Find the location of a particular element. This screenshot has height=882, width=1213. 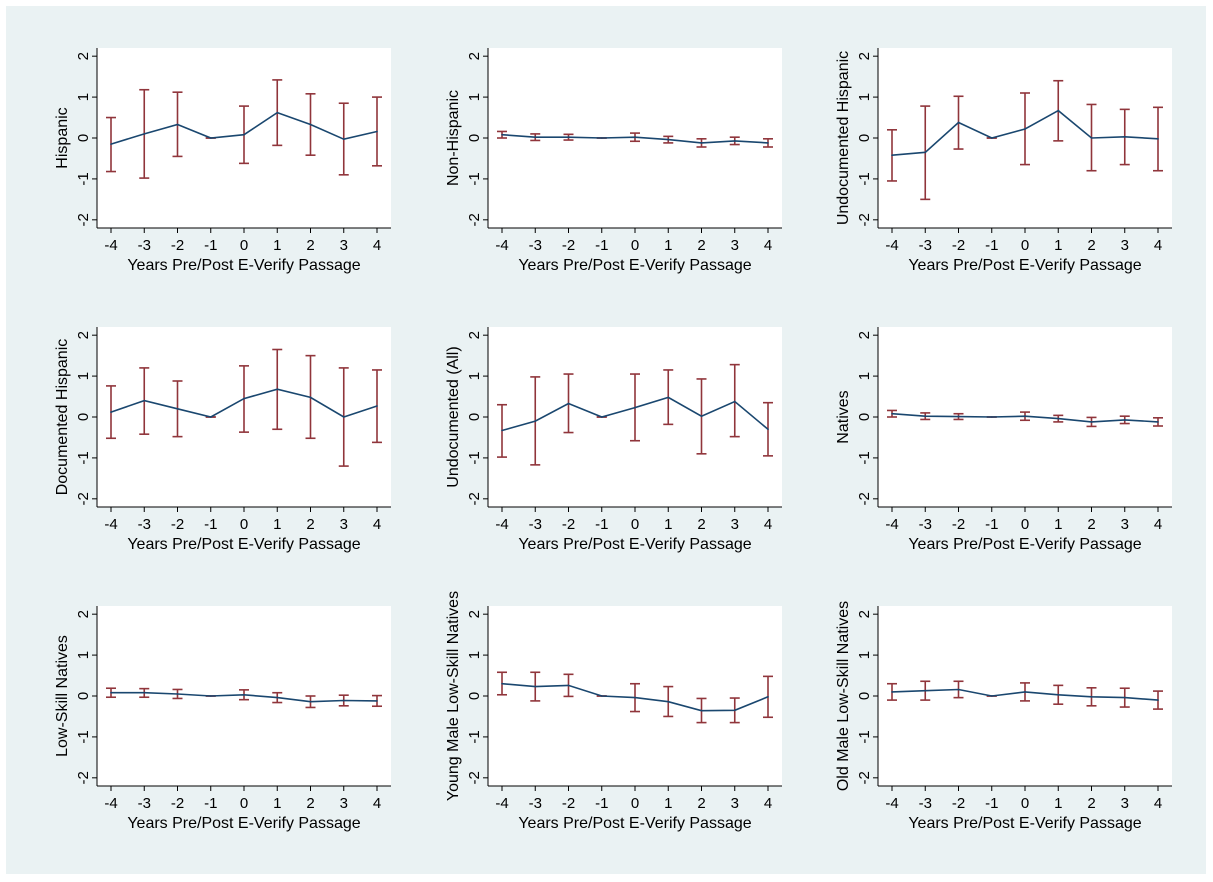

error-bar is located at coordinates (734, 400).